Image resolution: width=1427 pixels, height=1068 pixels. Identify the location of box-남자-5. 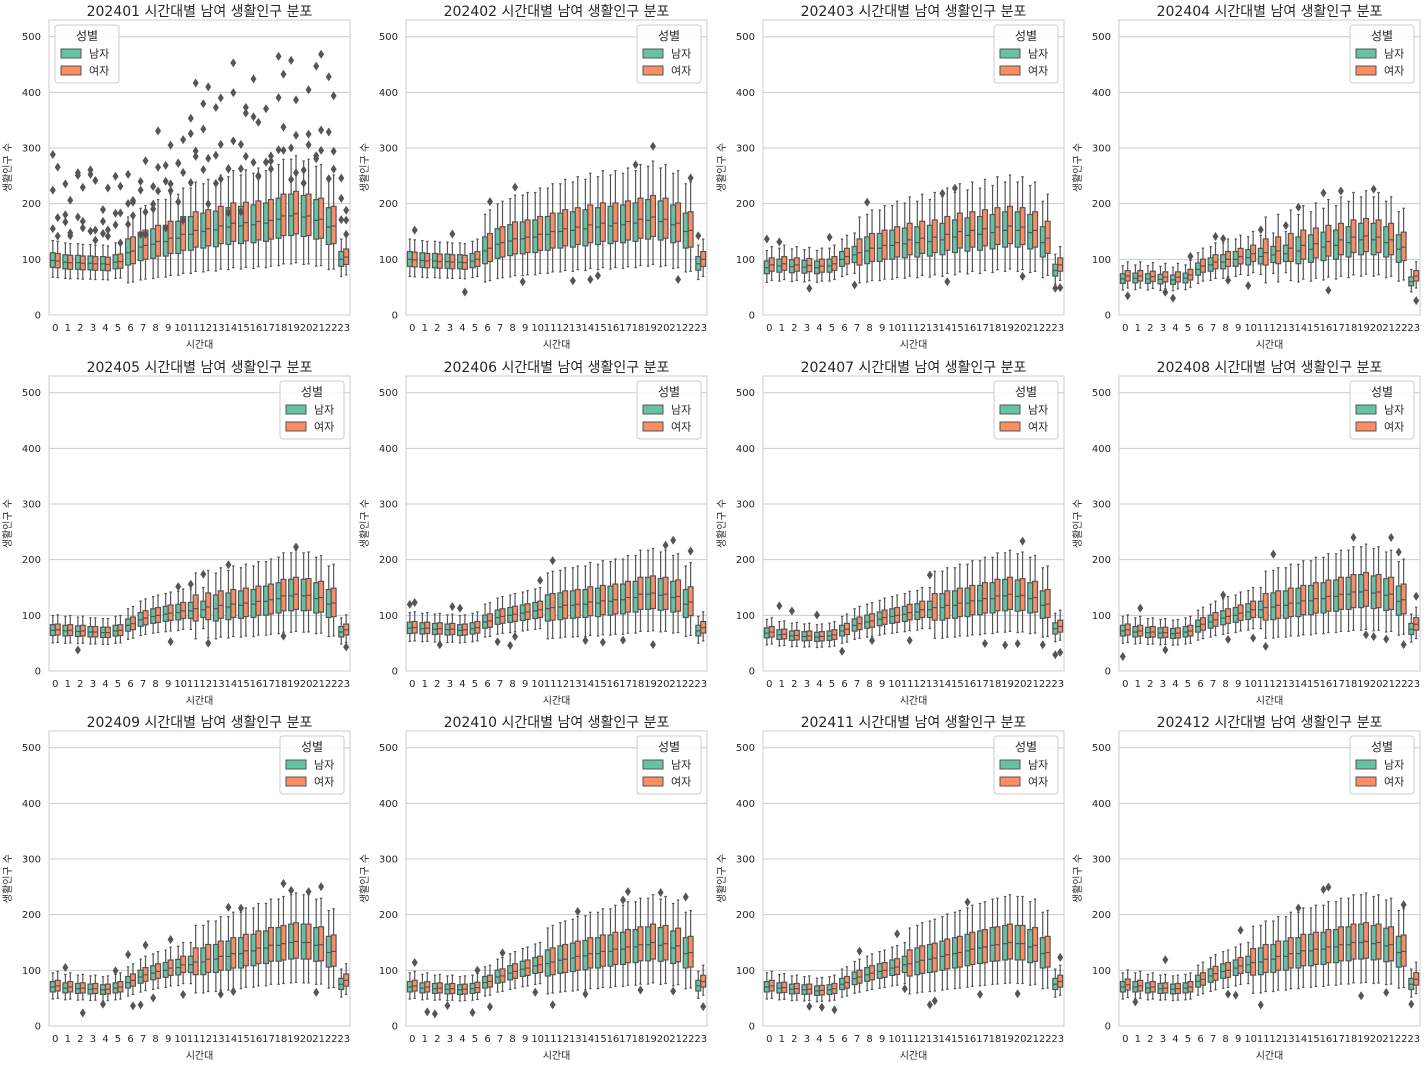
(829, 635).